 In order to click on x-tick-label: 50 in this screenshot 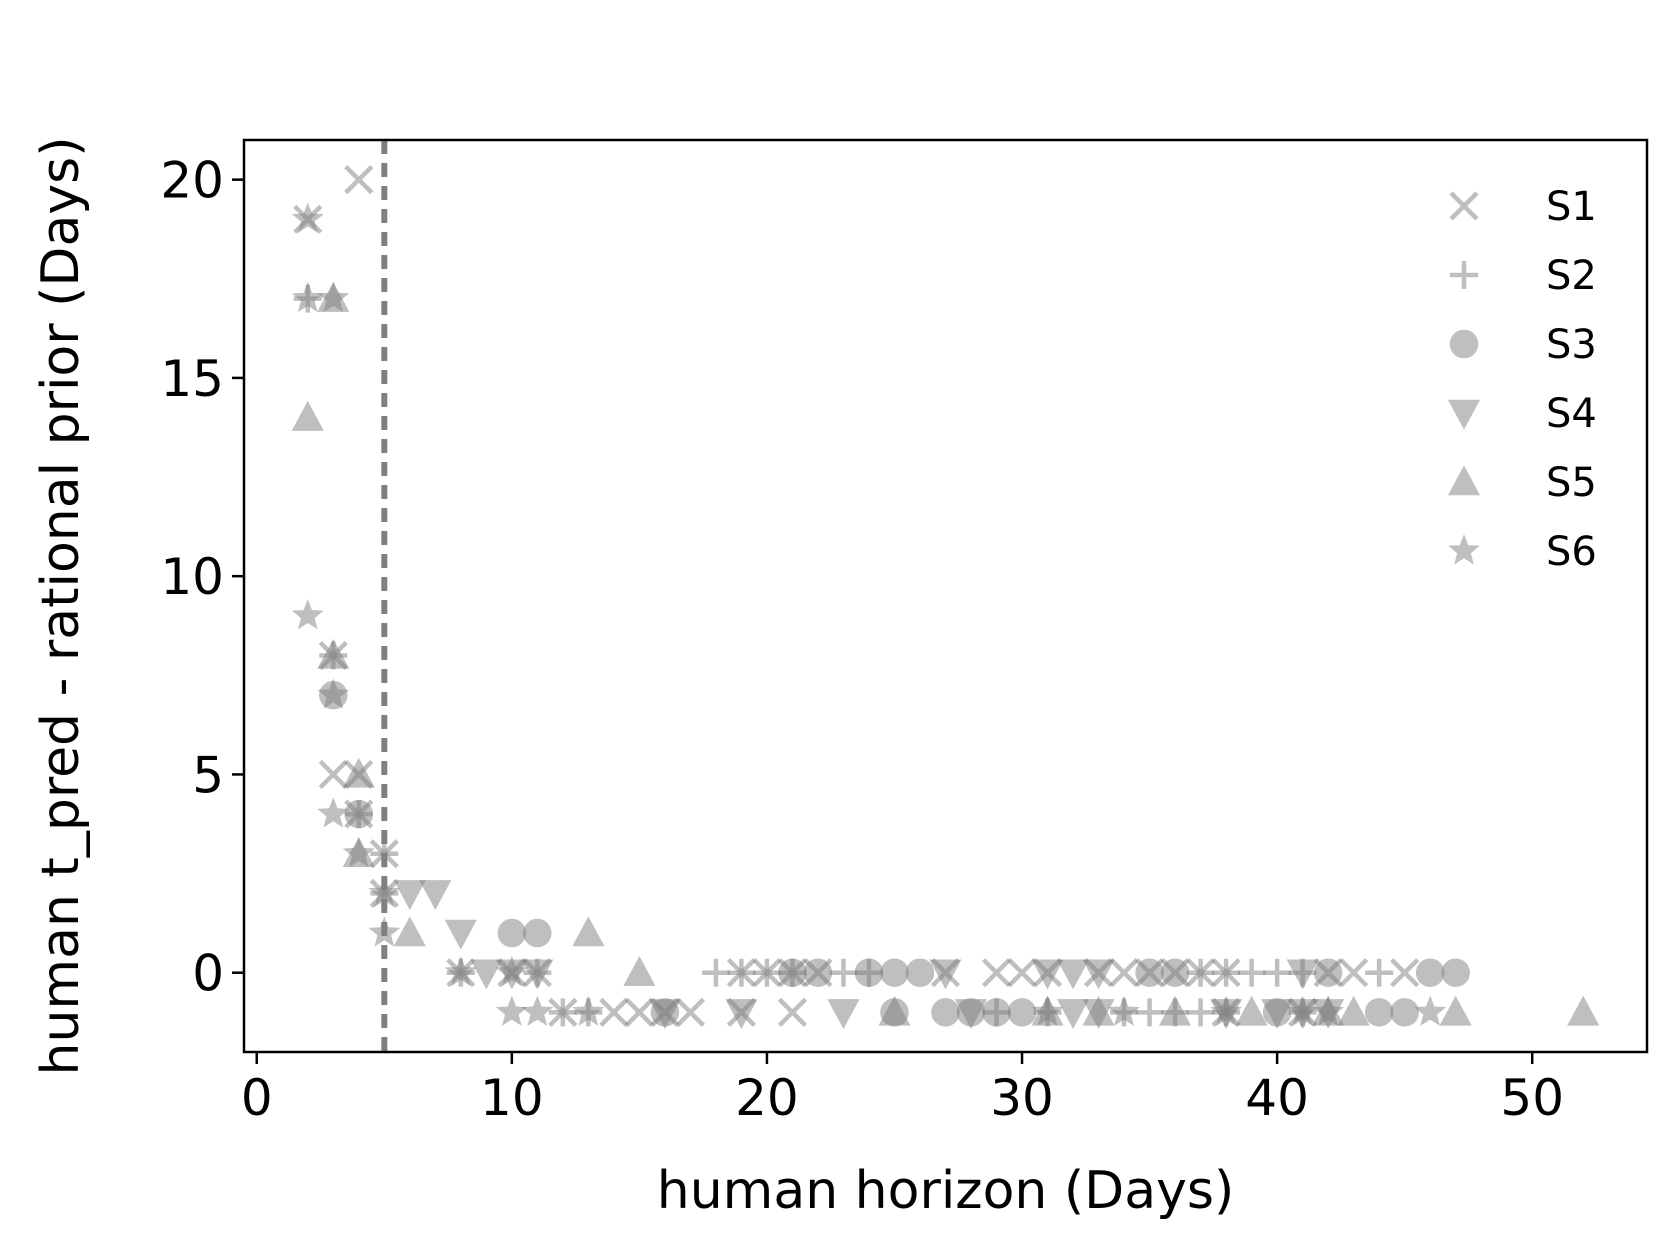, I will do `click(1532, 1098)`.